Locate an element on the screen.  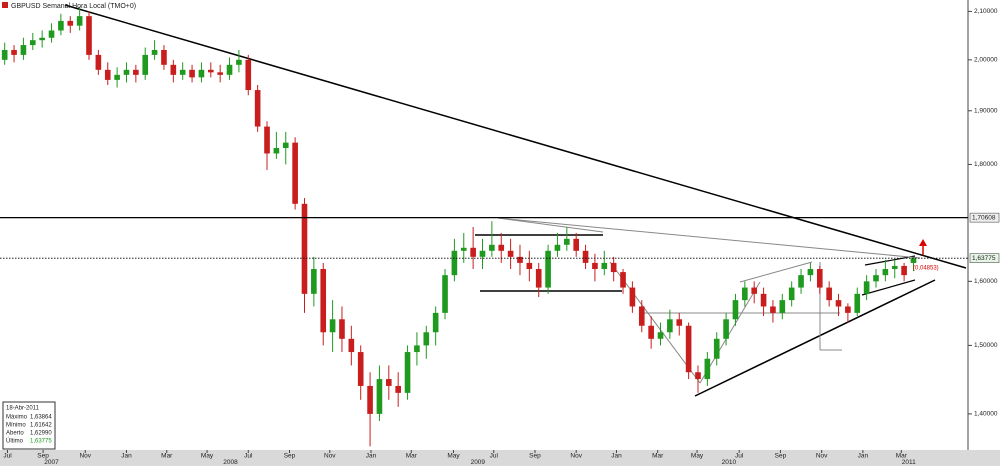
info-label: Último is located at coordinates (15, 441).